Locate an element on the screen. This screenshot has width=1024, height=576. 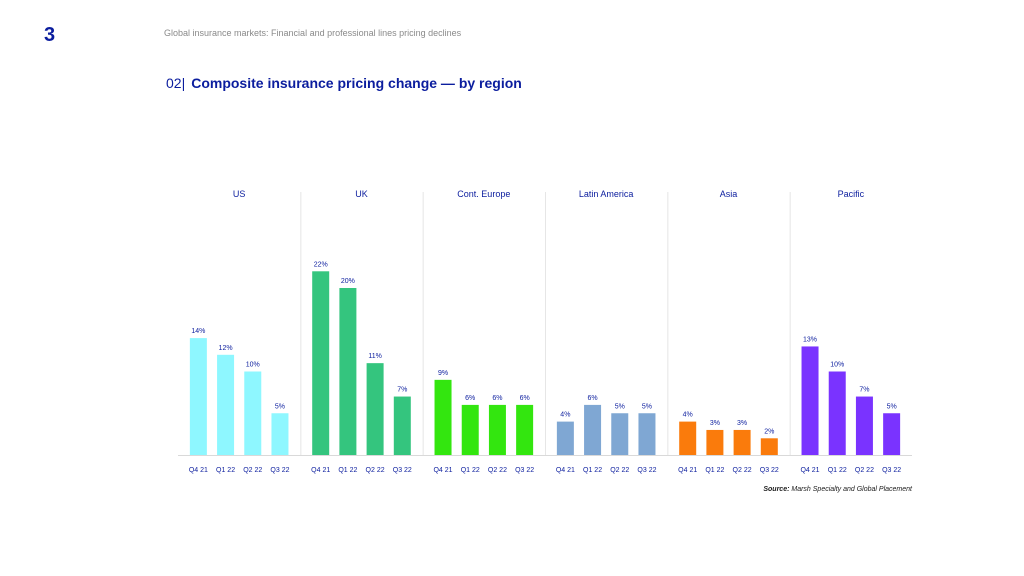
tick-label-latin-america-q4-21: Q4 21 is located at coordinates (565, 470).